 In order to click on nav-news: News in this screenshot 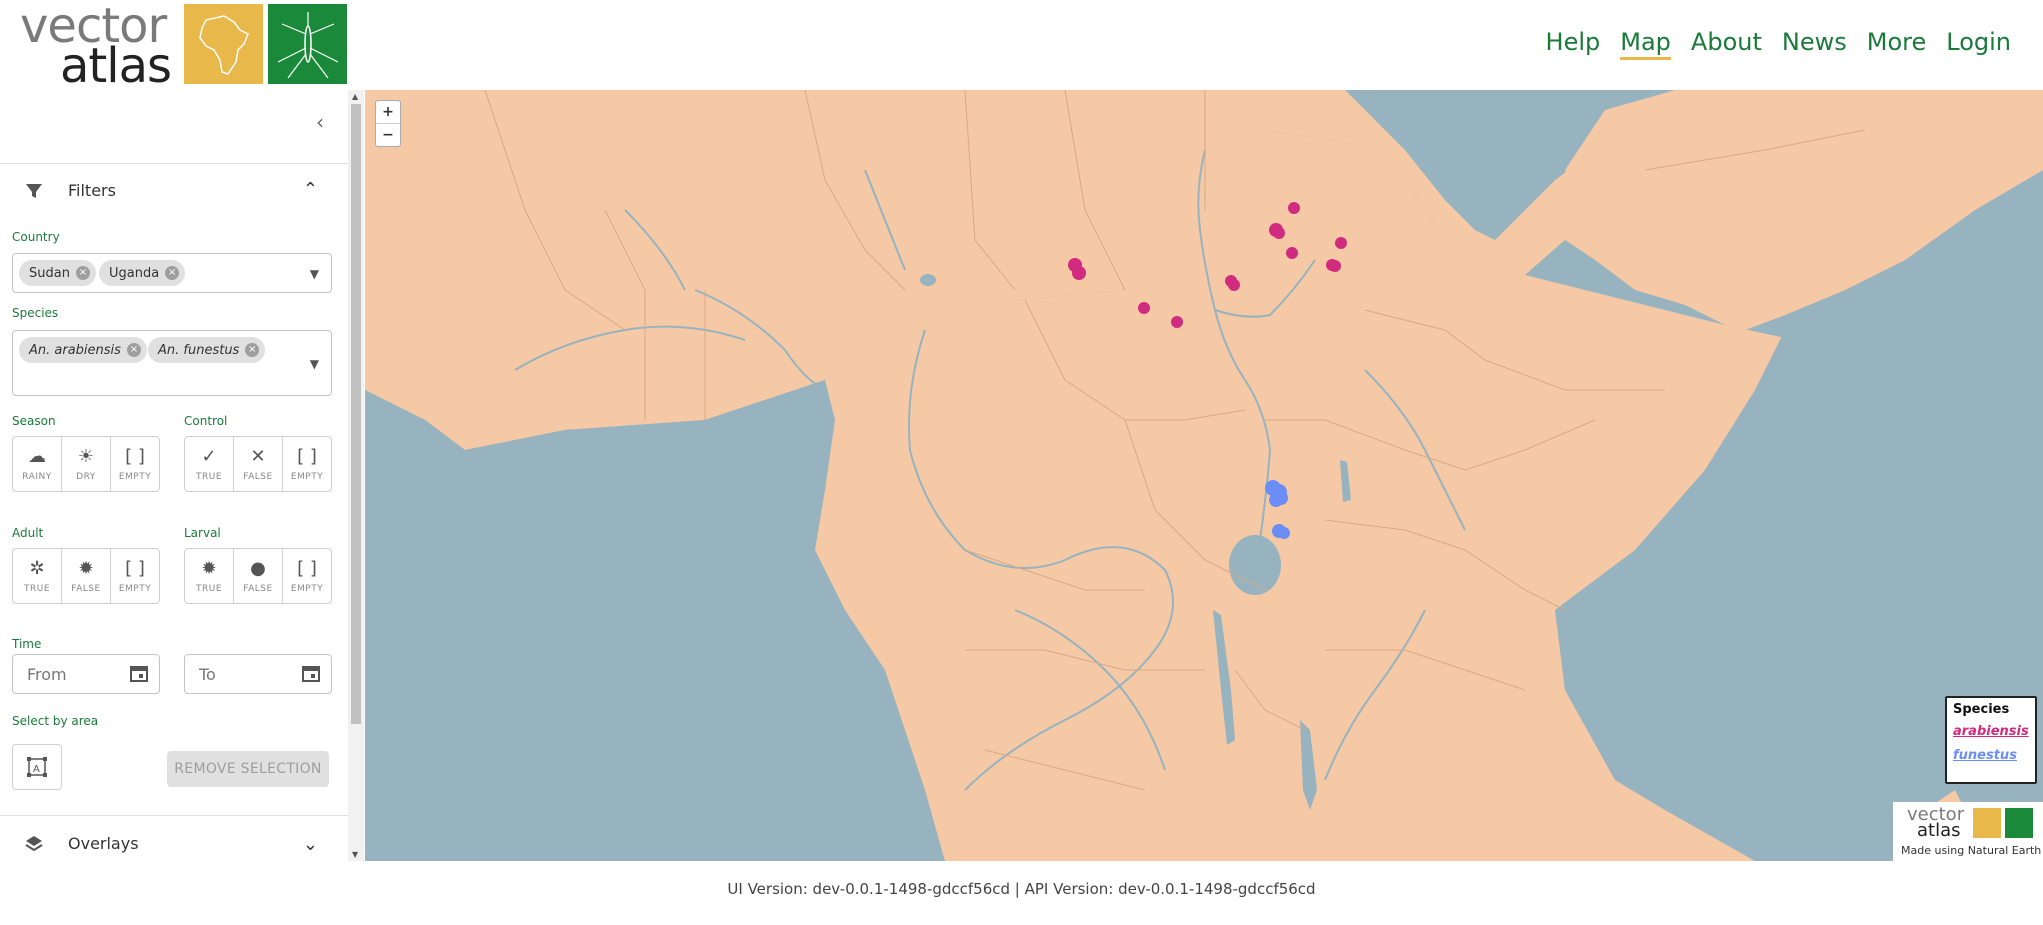, I will do `click(1814, 42)`.